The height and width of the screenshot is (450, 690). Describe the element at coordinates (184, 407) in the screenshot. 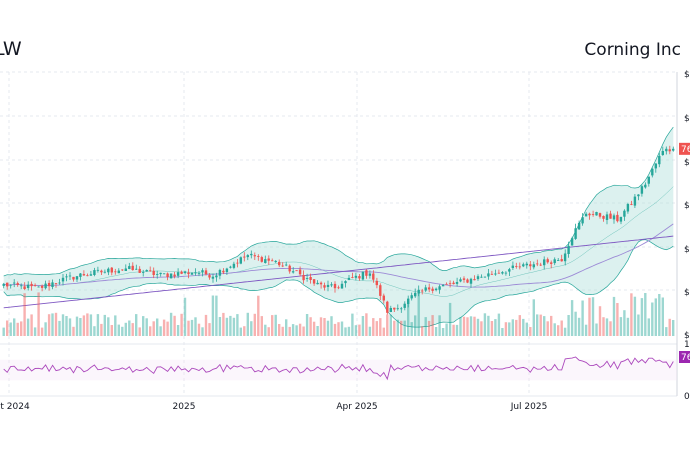

I see `time-axis-label: 2025` at that location.